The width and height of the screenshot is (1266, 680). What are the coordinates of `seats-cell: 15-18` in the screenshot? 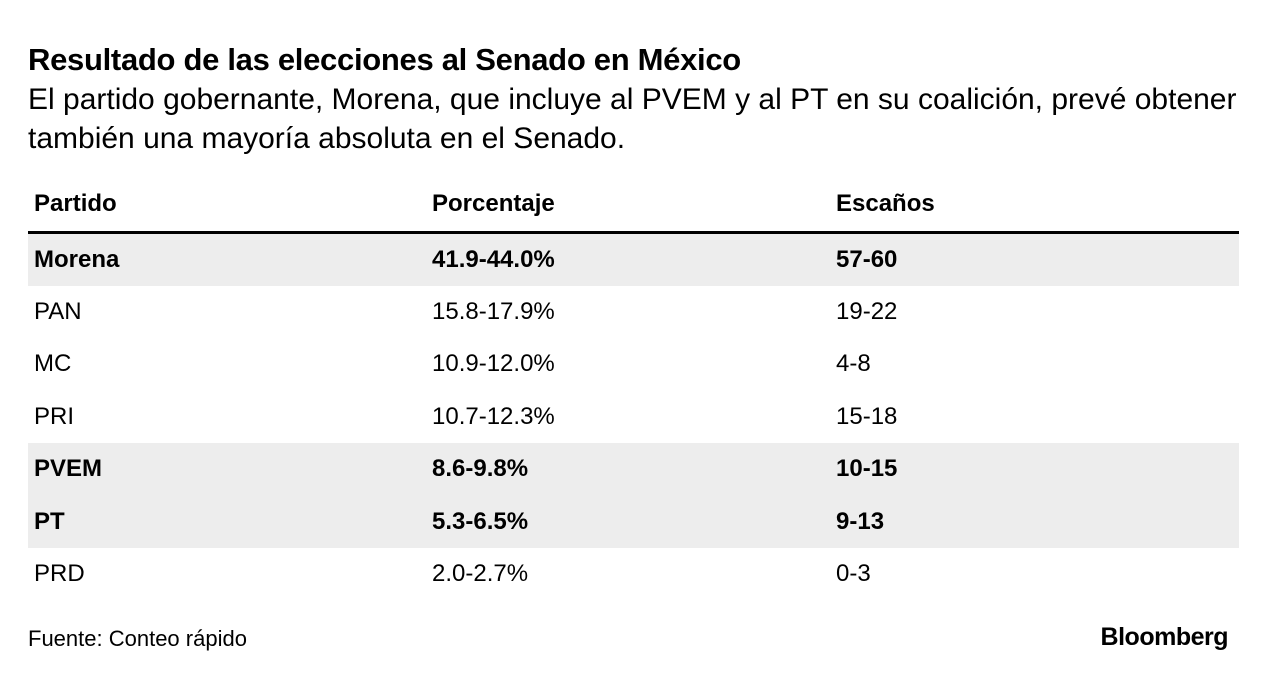 It's located at (867, 416).